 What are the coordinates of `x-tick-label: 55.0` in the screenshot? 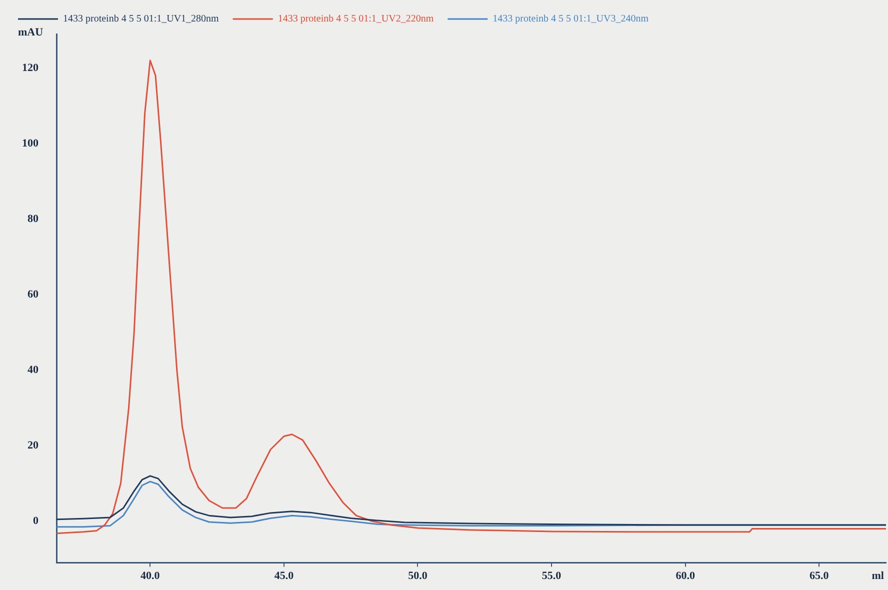 It's located at (552, 576).